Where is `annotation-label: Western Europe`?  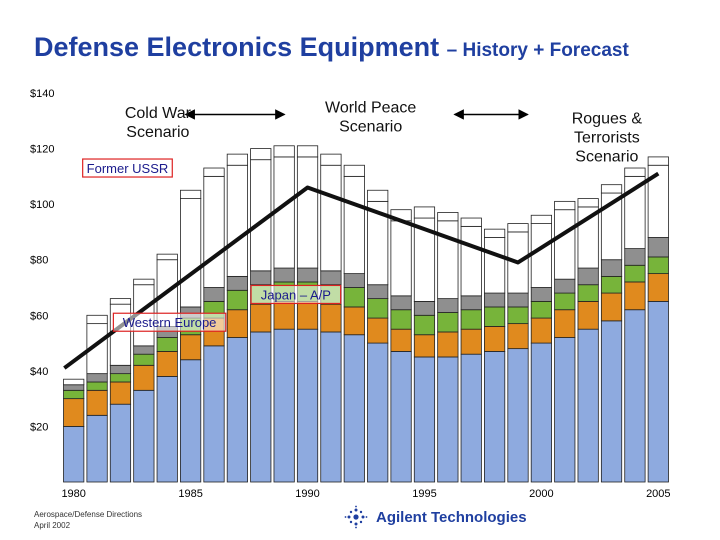 annotation-label: Western Europe is located at coordinates (170, 322).